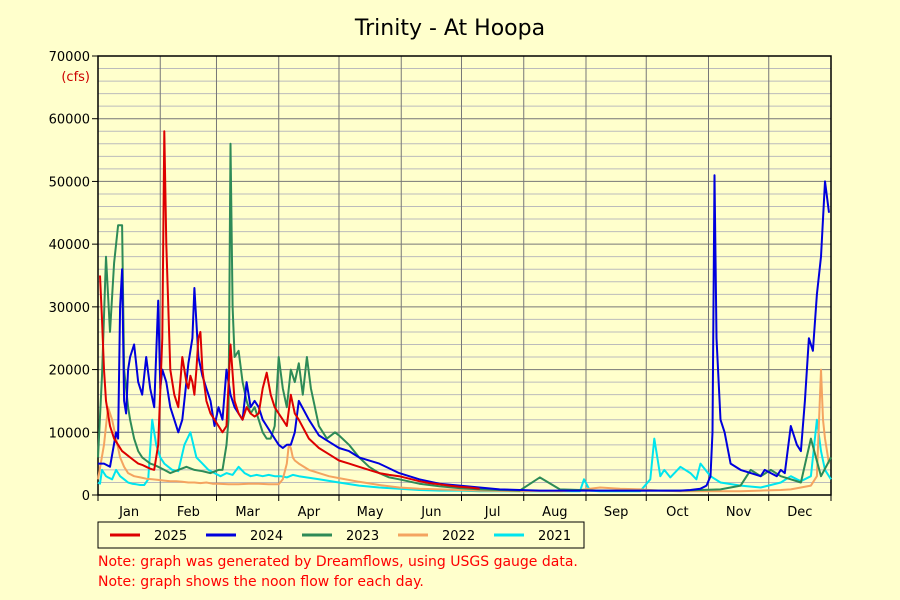 Image resolution: width=900 pixels, height=600 pixels. I want to click on x-tick-label-sep: Sep, so click(616, 512).